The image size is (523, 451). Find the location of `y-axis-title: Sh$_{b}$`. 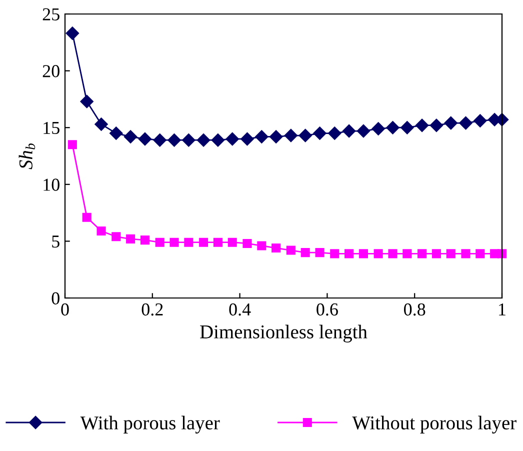

y-axis-title: Sh$_{b}$ is located at coordinates (27, 157).